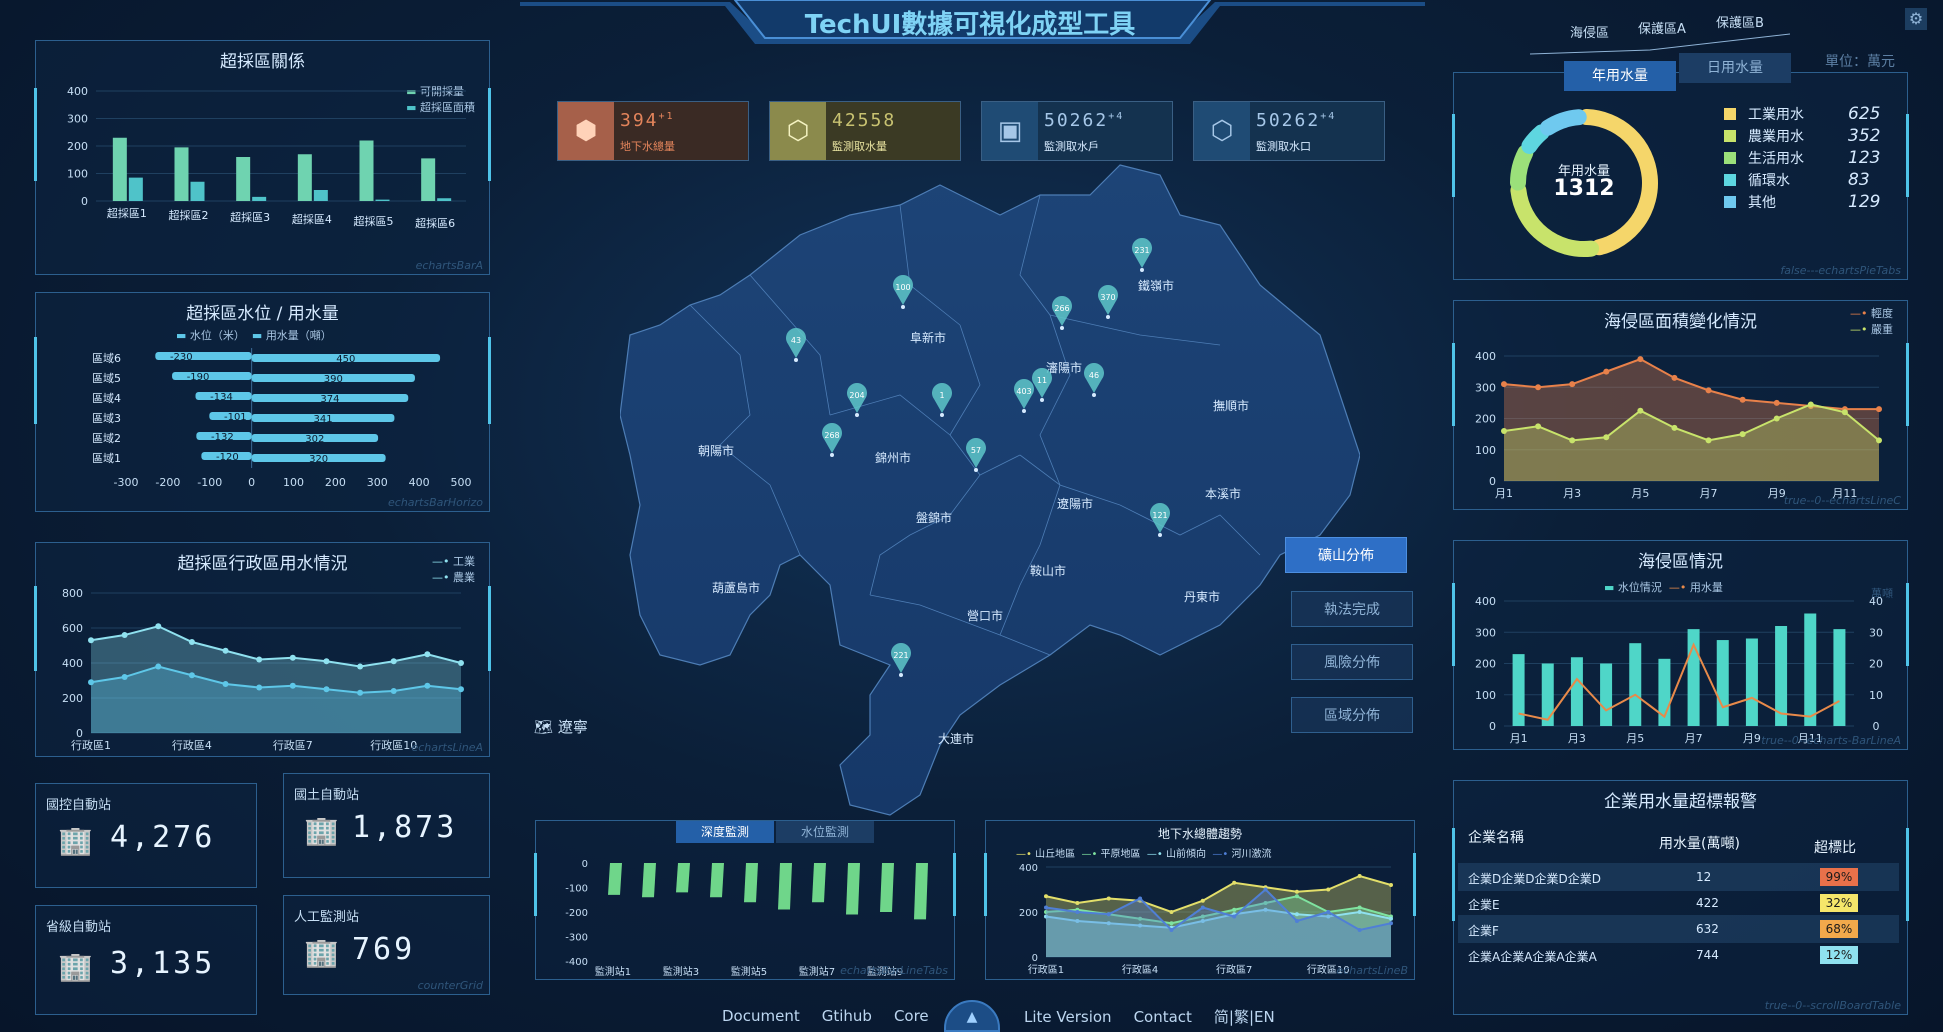  I want to click on footer-link-contact: Contact, so click(1162, 1017).